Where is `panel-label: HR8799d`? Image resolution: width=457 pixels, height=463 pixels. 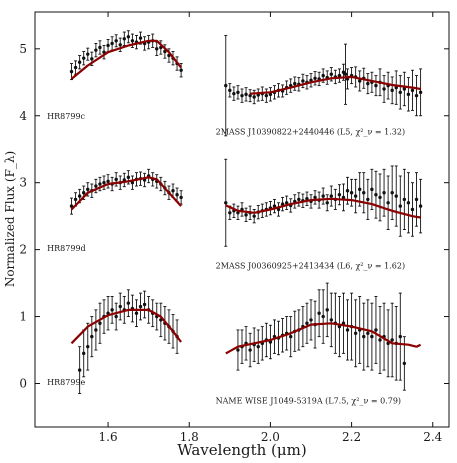 panel-label: HR8799d is located at coordinates (66, 248).